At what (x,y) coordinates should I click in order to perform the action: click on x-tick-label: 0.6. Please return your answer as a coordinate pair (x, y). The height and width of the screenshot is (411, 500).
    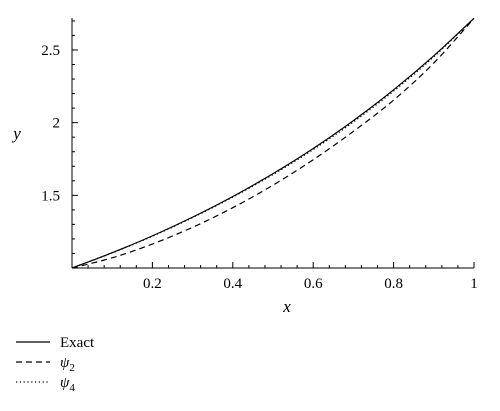
    Looking at the image, I should click on (313, 284).